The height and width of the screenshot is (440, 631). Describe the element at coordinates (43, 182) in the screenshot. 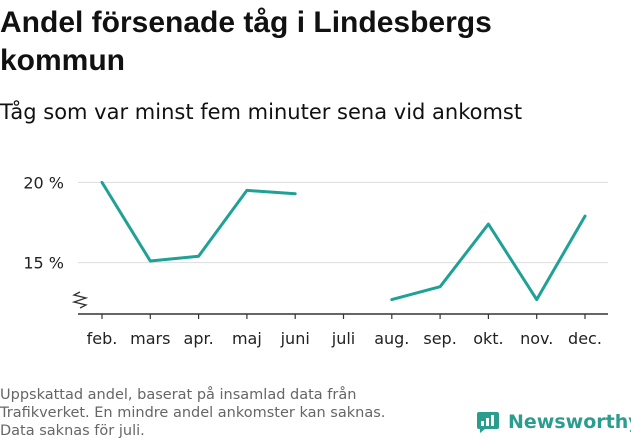

I see `y-tick-label: 20 %` at that location.